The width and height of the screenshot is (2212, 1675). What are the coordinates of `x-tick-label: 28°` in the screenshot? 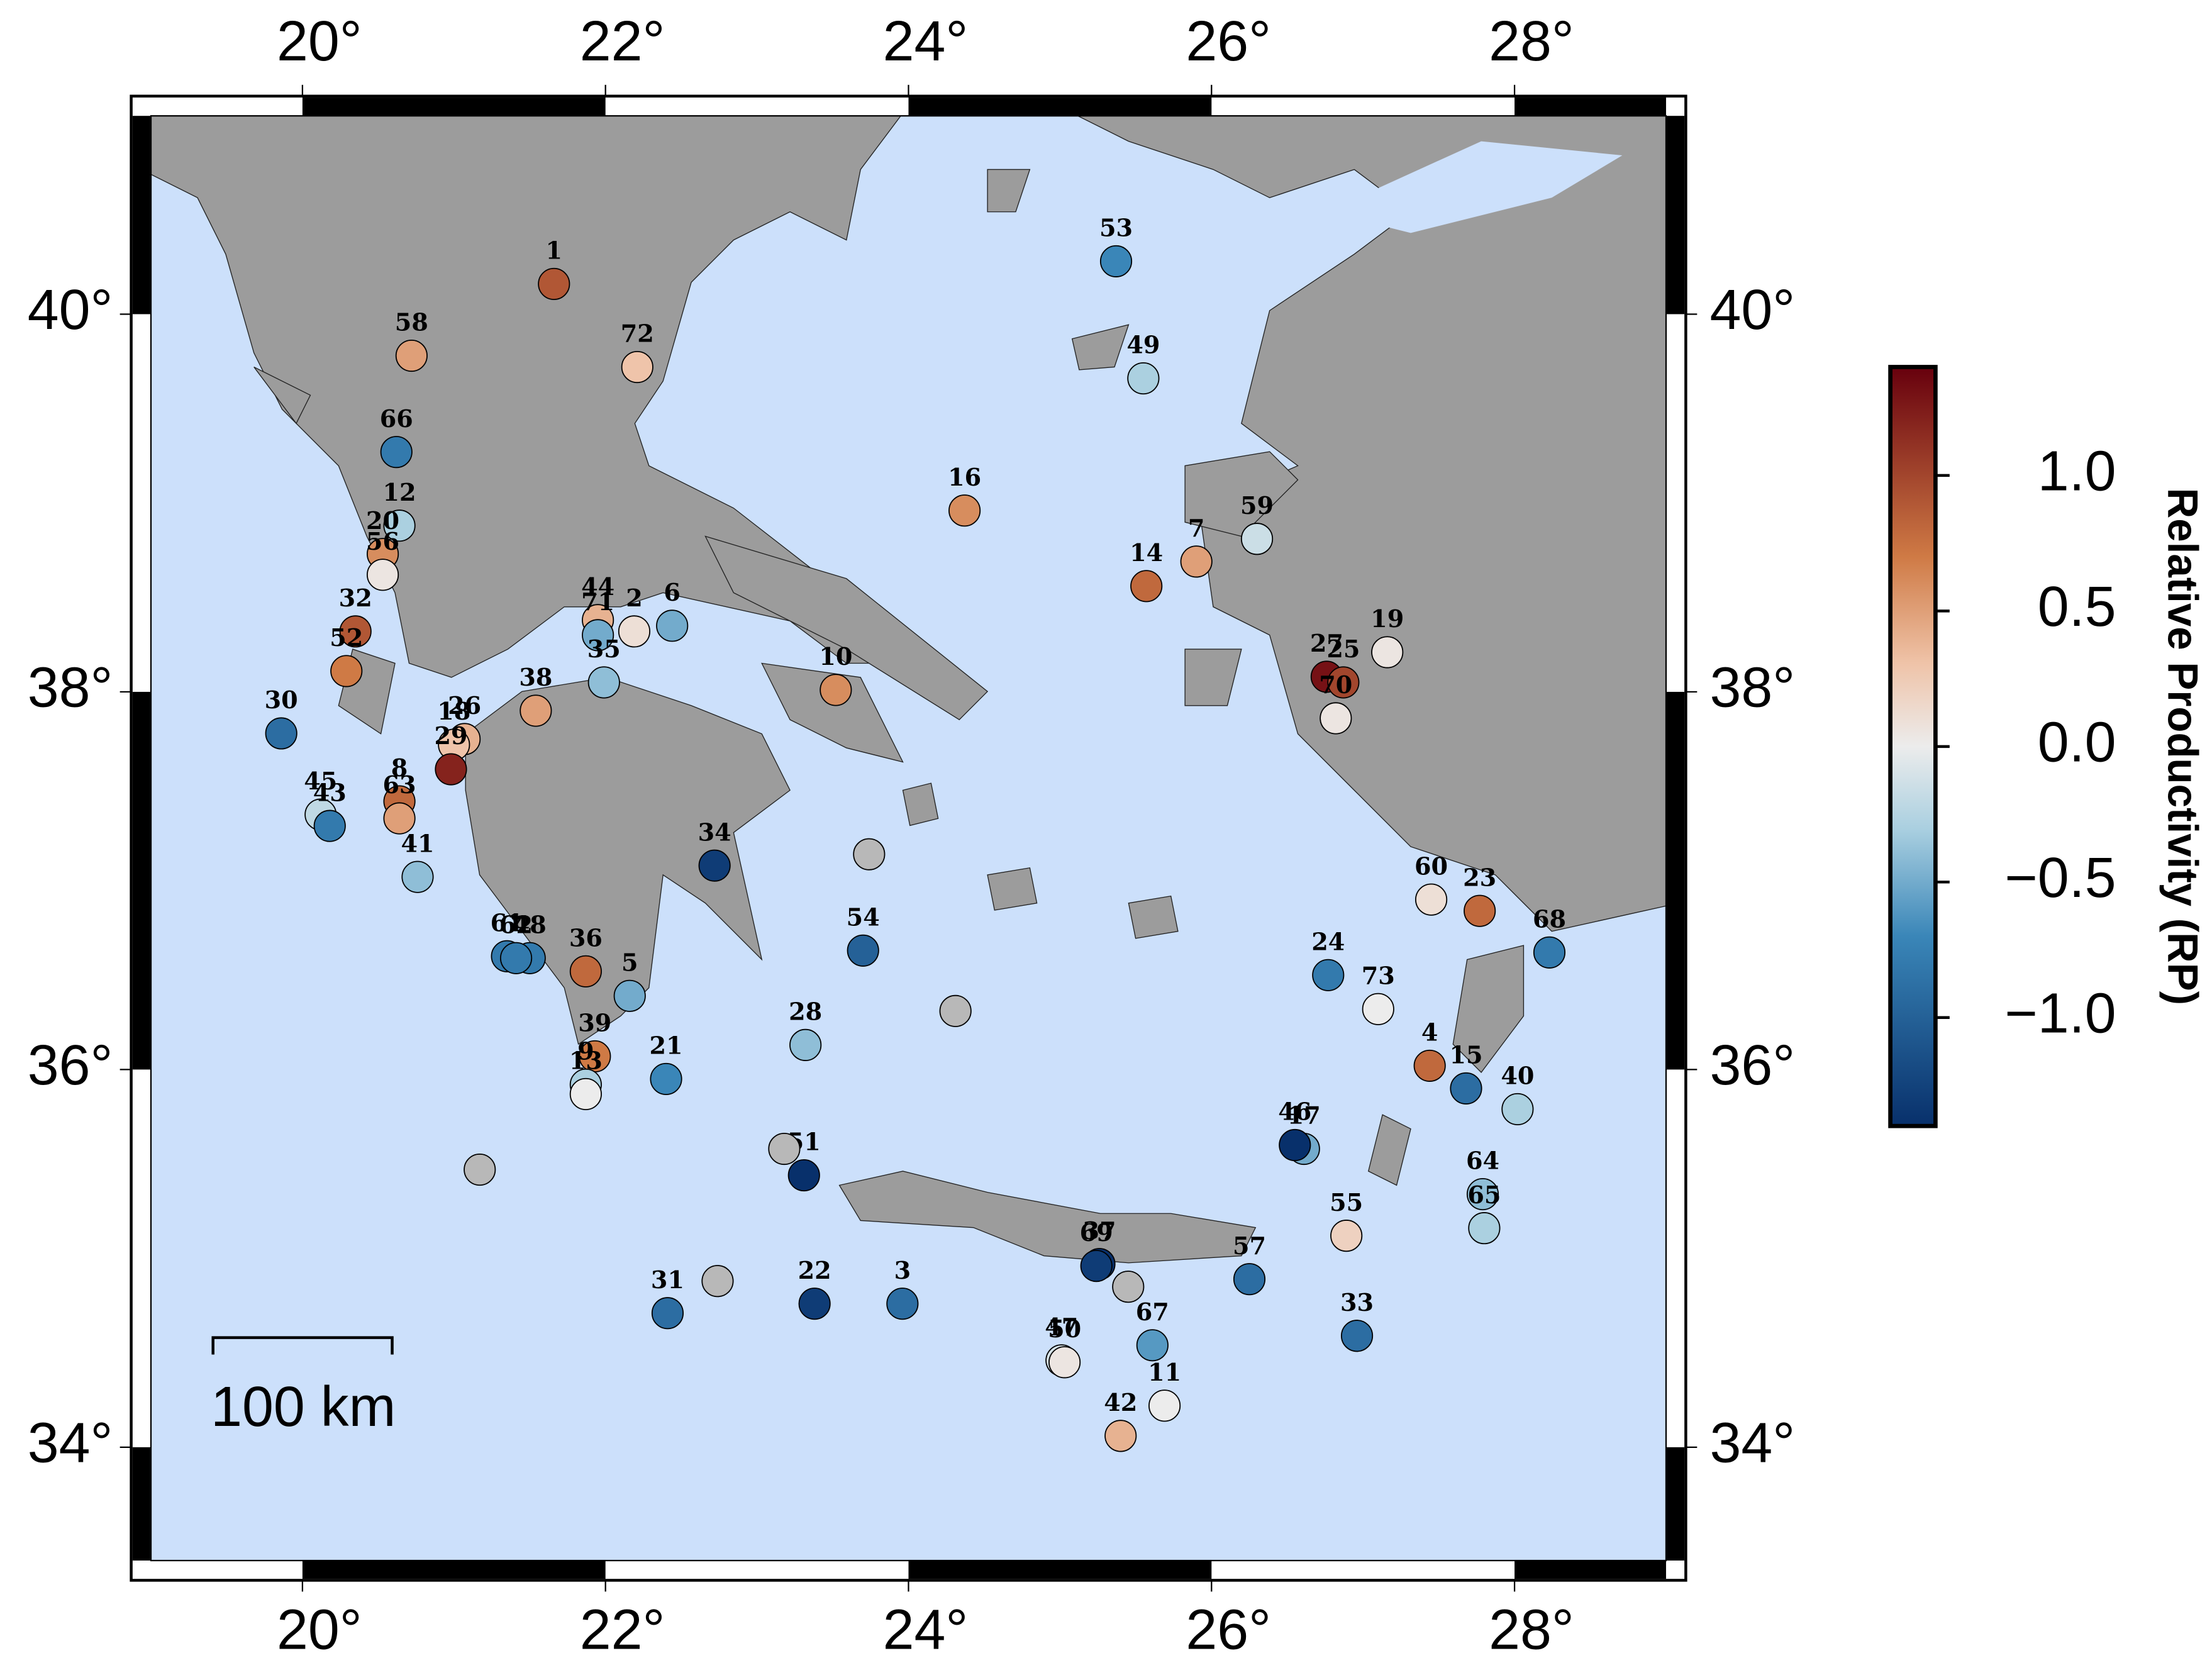 It's located at (1532, 41).